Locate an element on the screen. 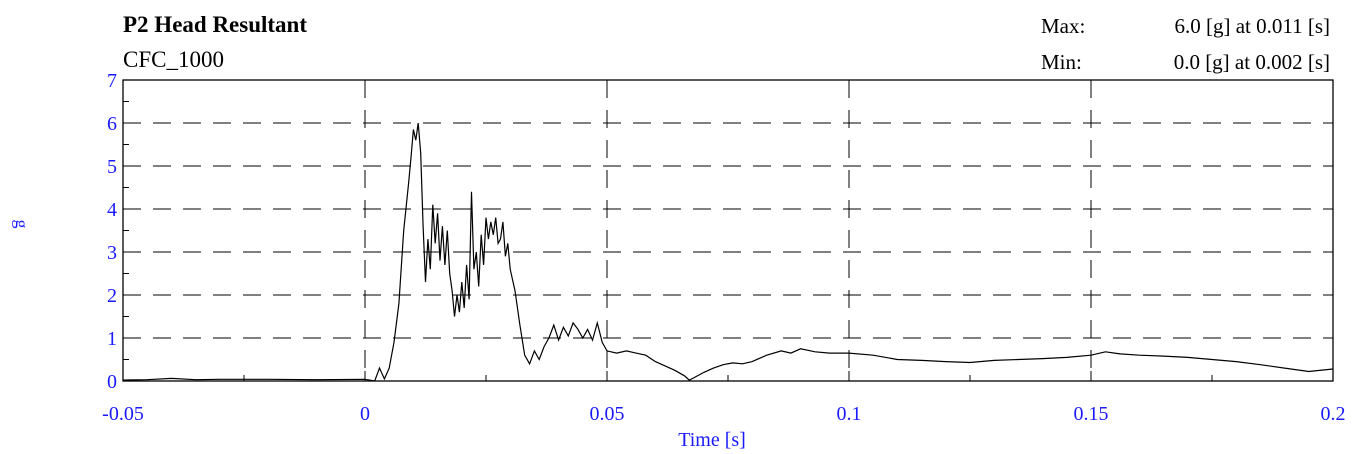  y-tick-label: 1 is located at coordinates (112, 339).